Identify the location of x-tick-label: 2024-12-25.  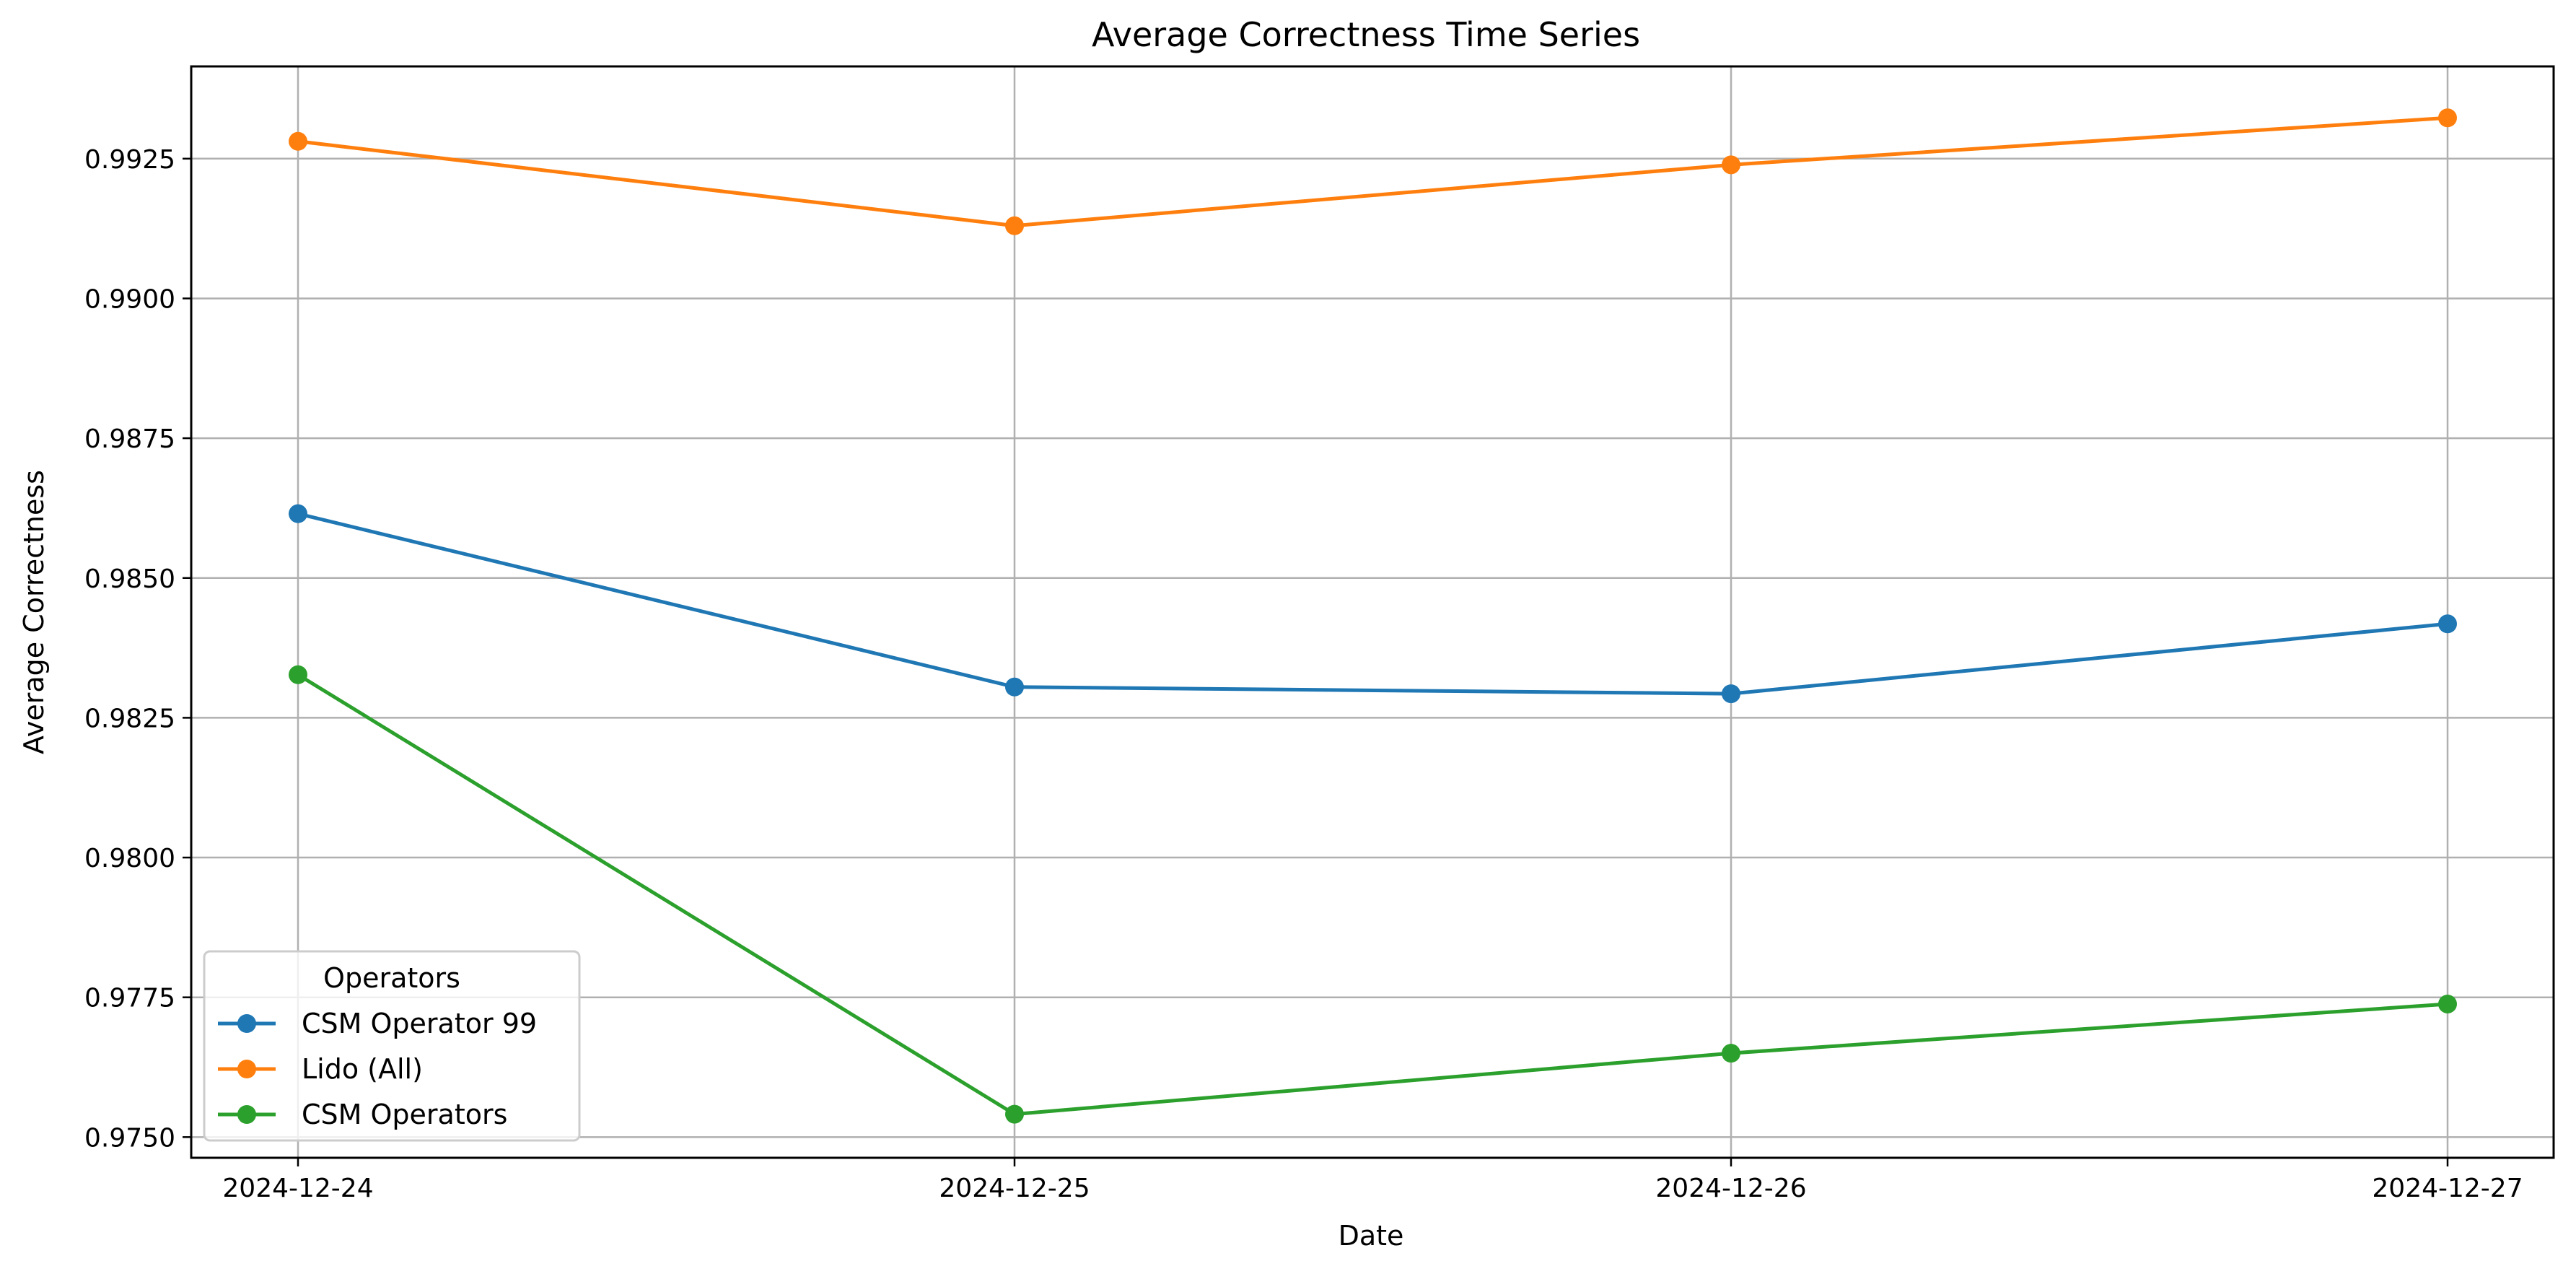
(1014, 1189).